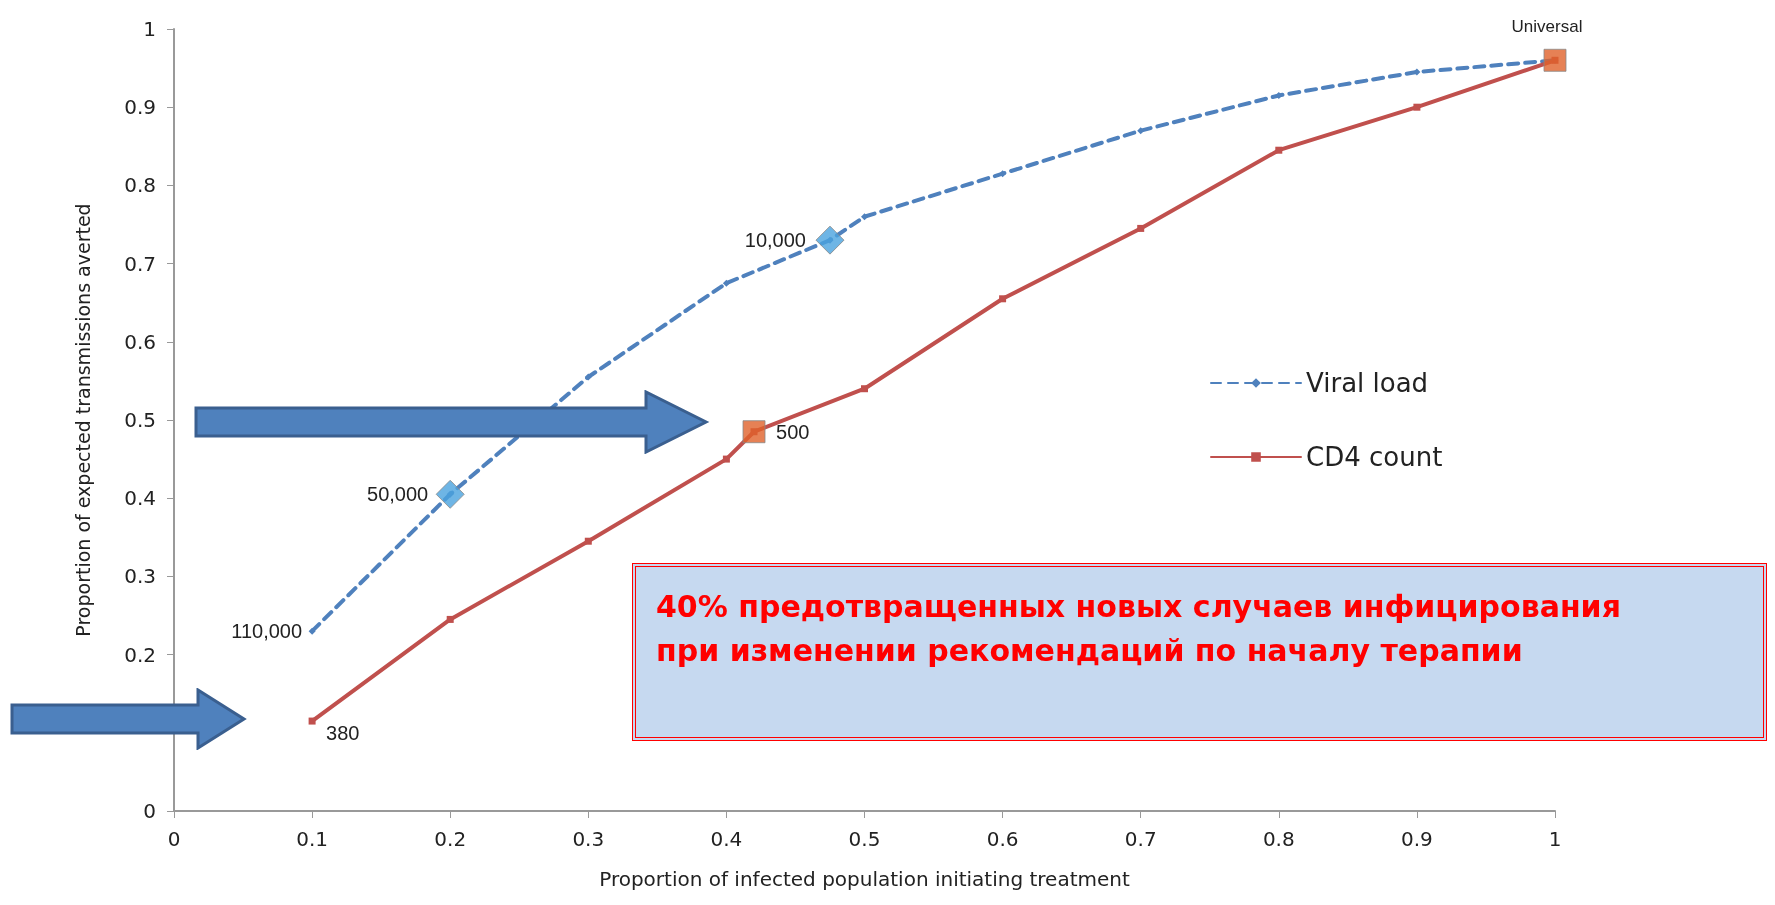 The image size is (1775, 905). I want to click on x-tick-label: 0.7, so click(1140, 839).